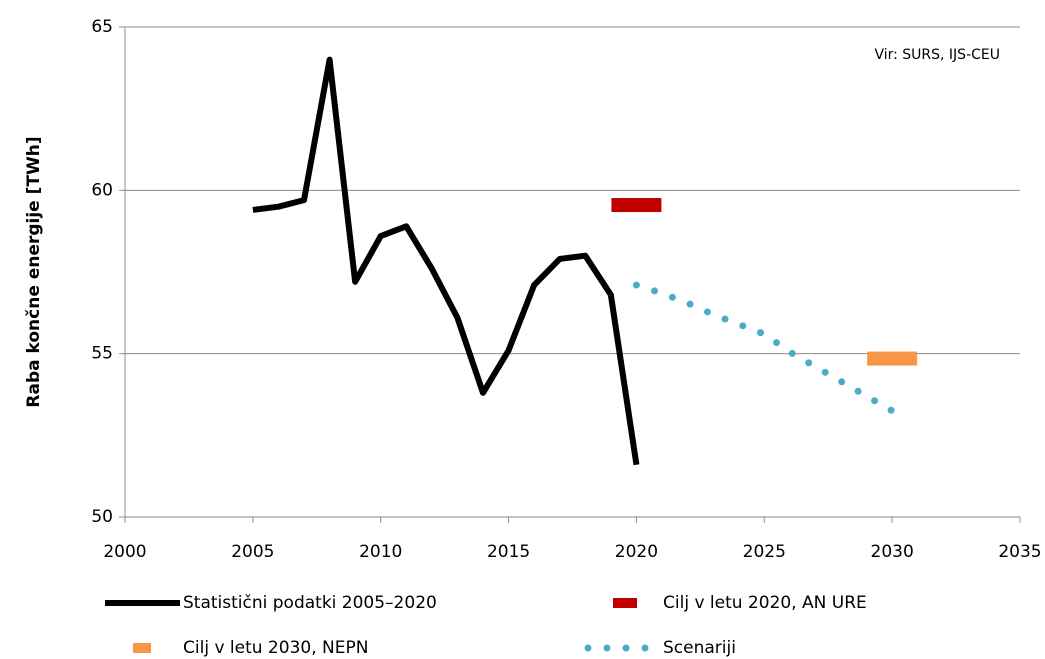  What do you see at coordinates (764, 552) in the screenshot?
I see `x-tick-label: 2025` at bounding box center [764, 552].